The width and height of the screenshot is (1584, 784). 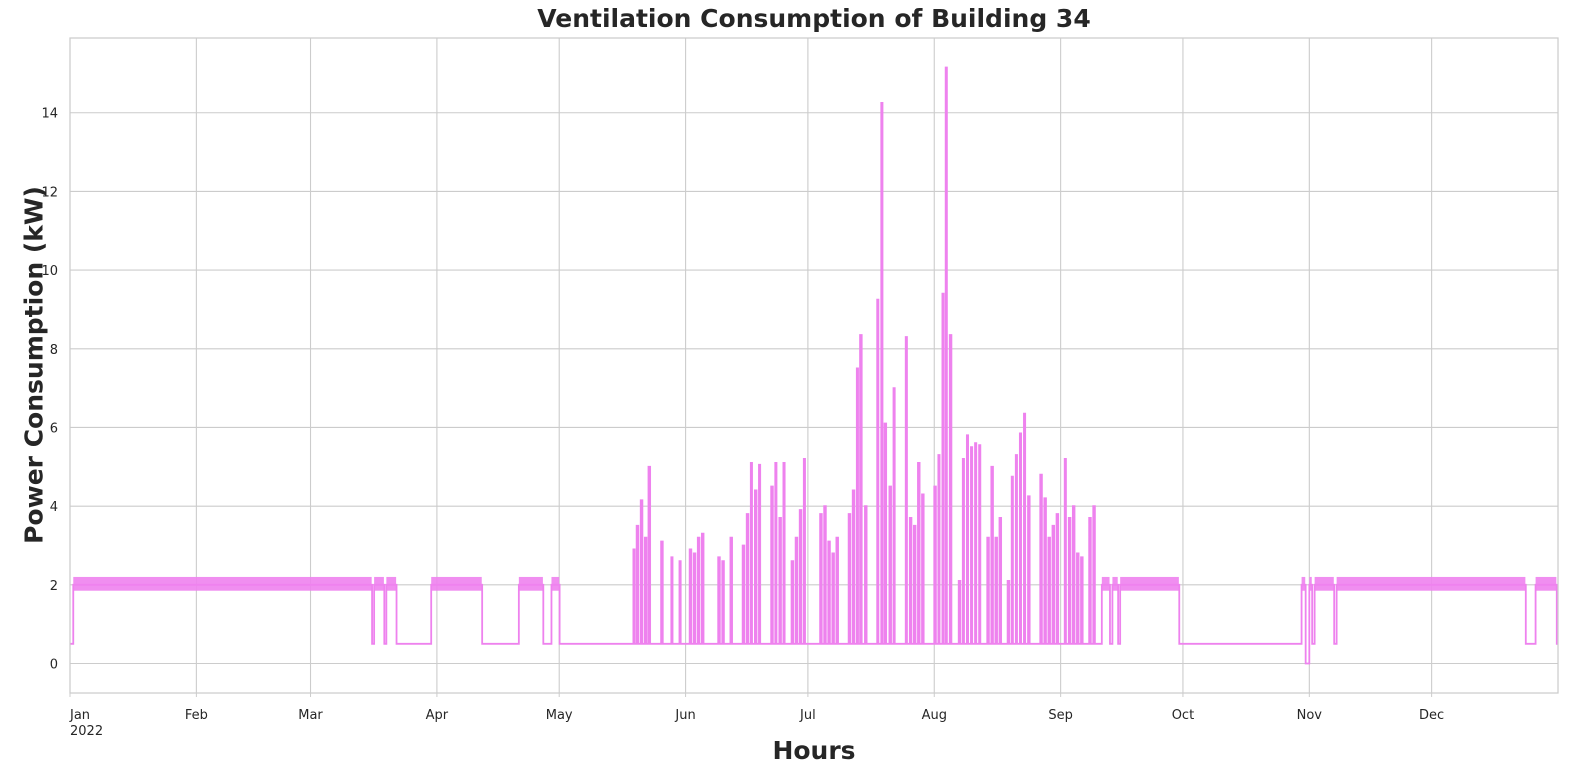 I want to click on y-tick-label: 12, so click(x=49, y=192).